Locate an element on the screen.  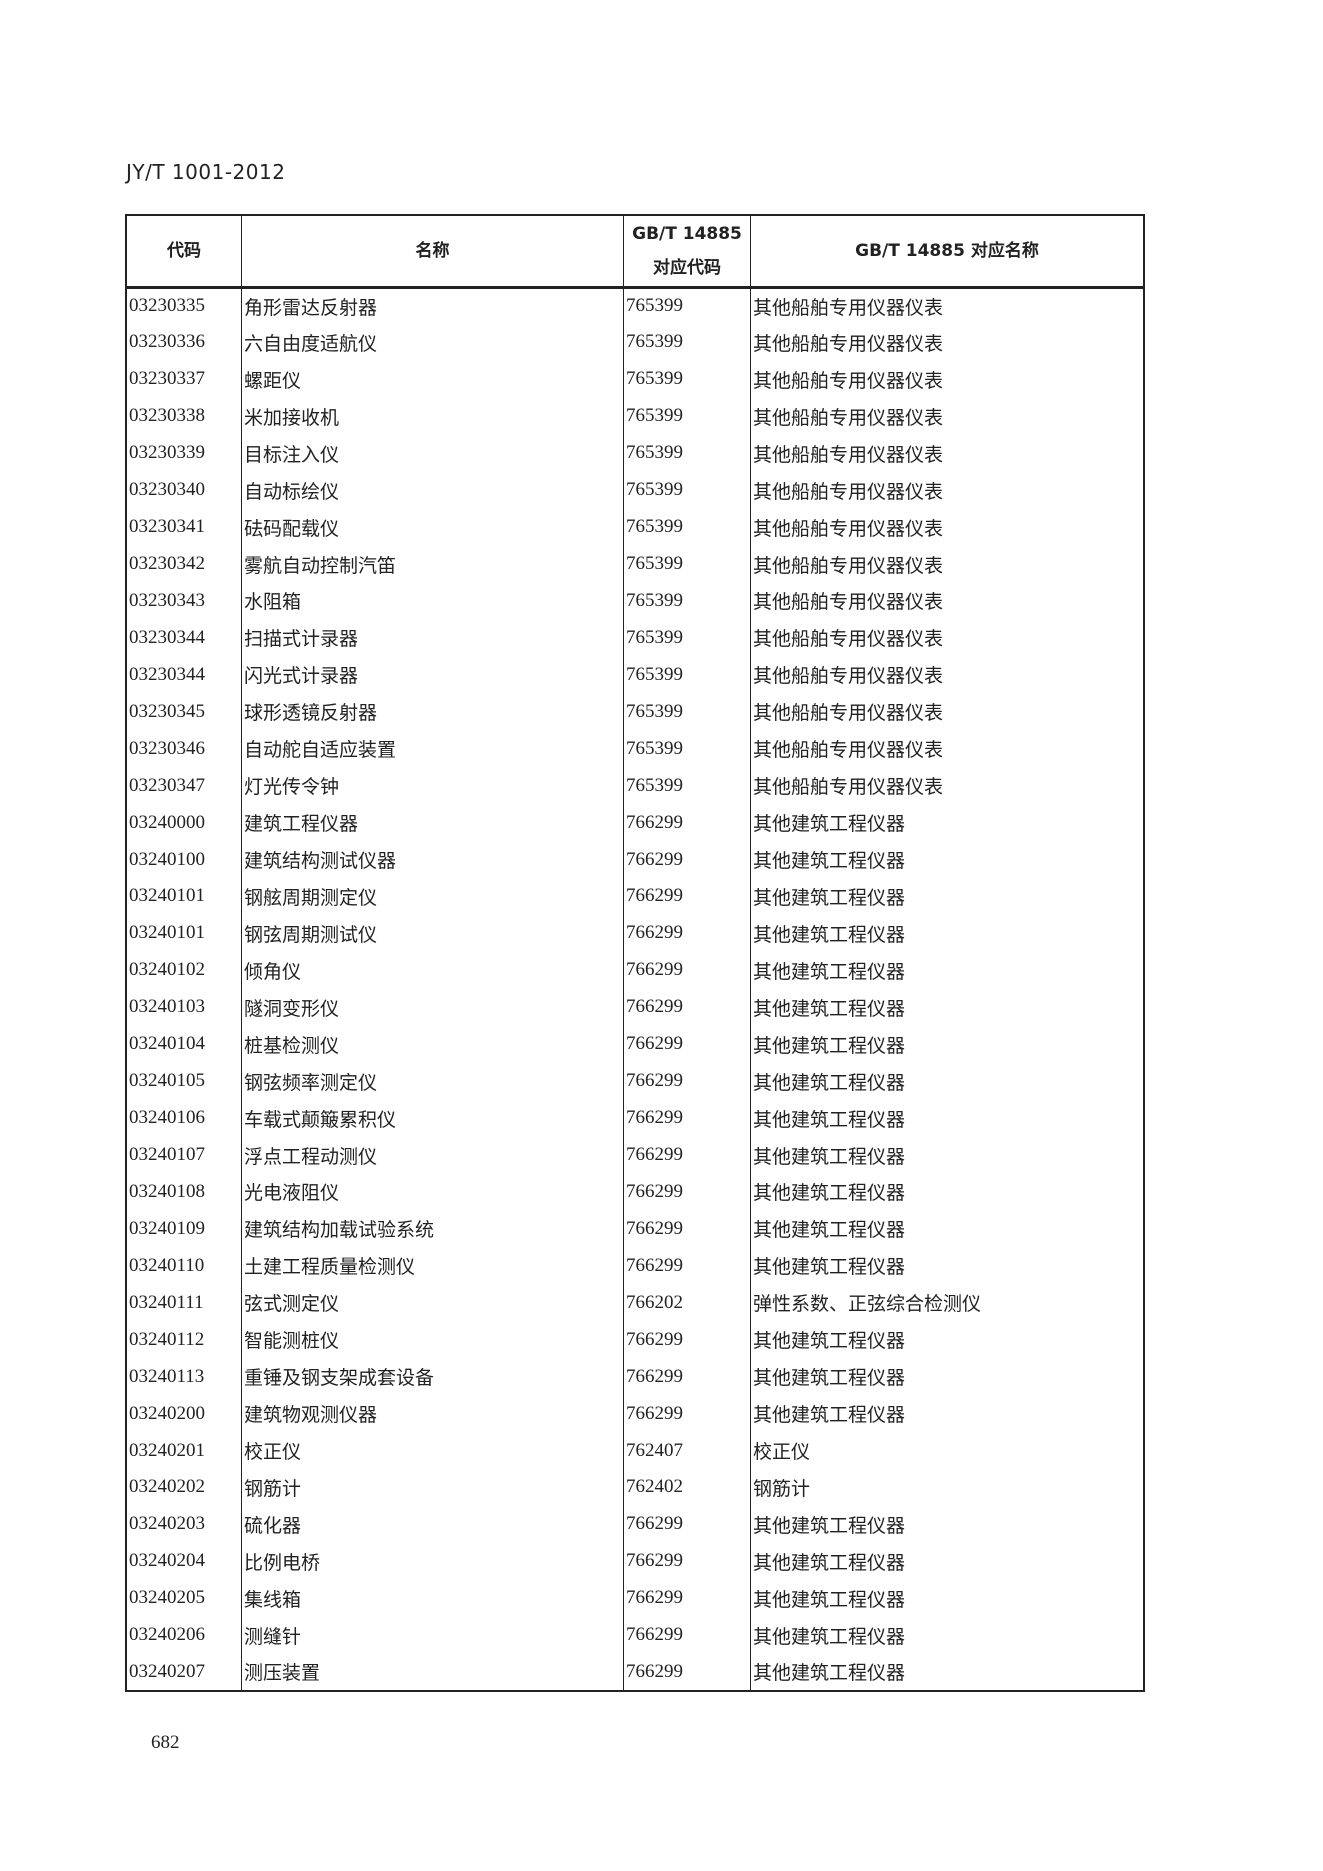
cell-code: 03230337 is located at coordinates (183, 379).